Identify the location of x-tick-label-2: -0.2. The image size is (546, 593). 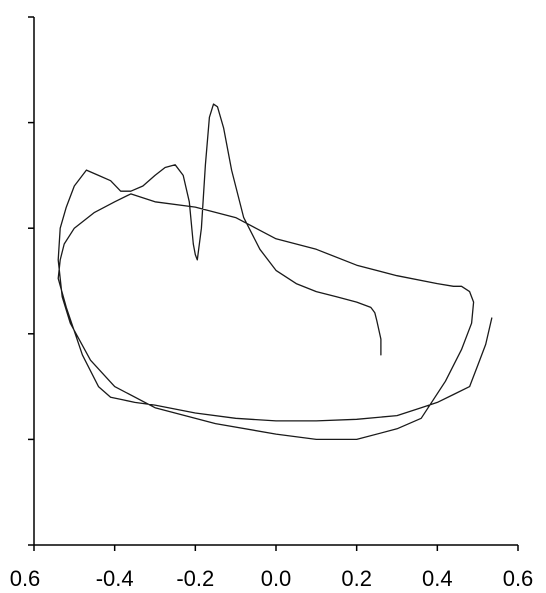
(195, 578).